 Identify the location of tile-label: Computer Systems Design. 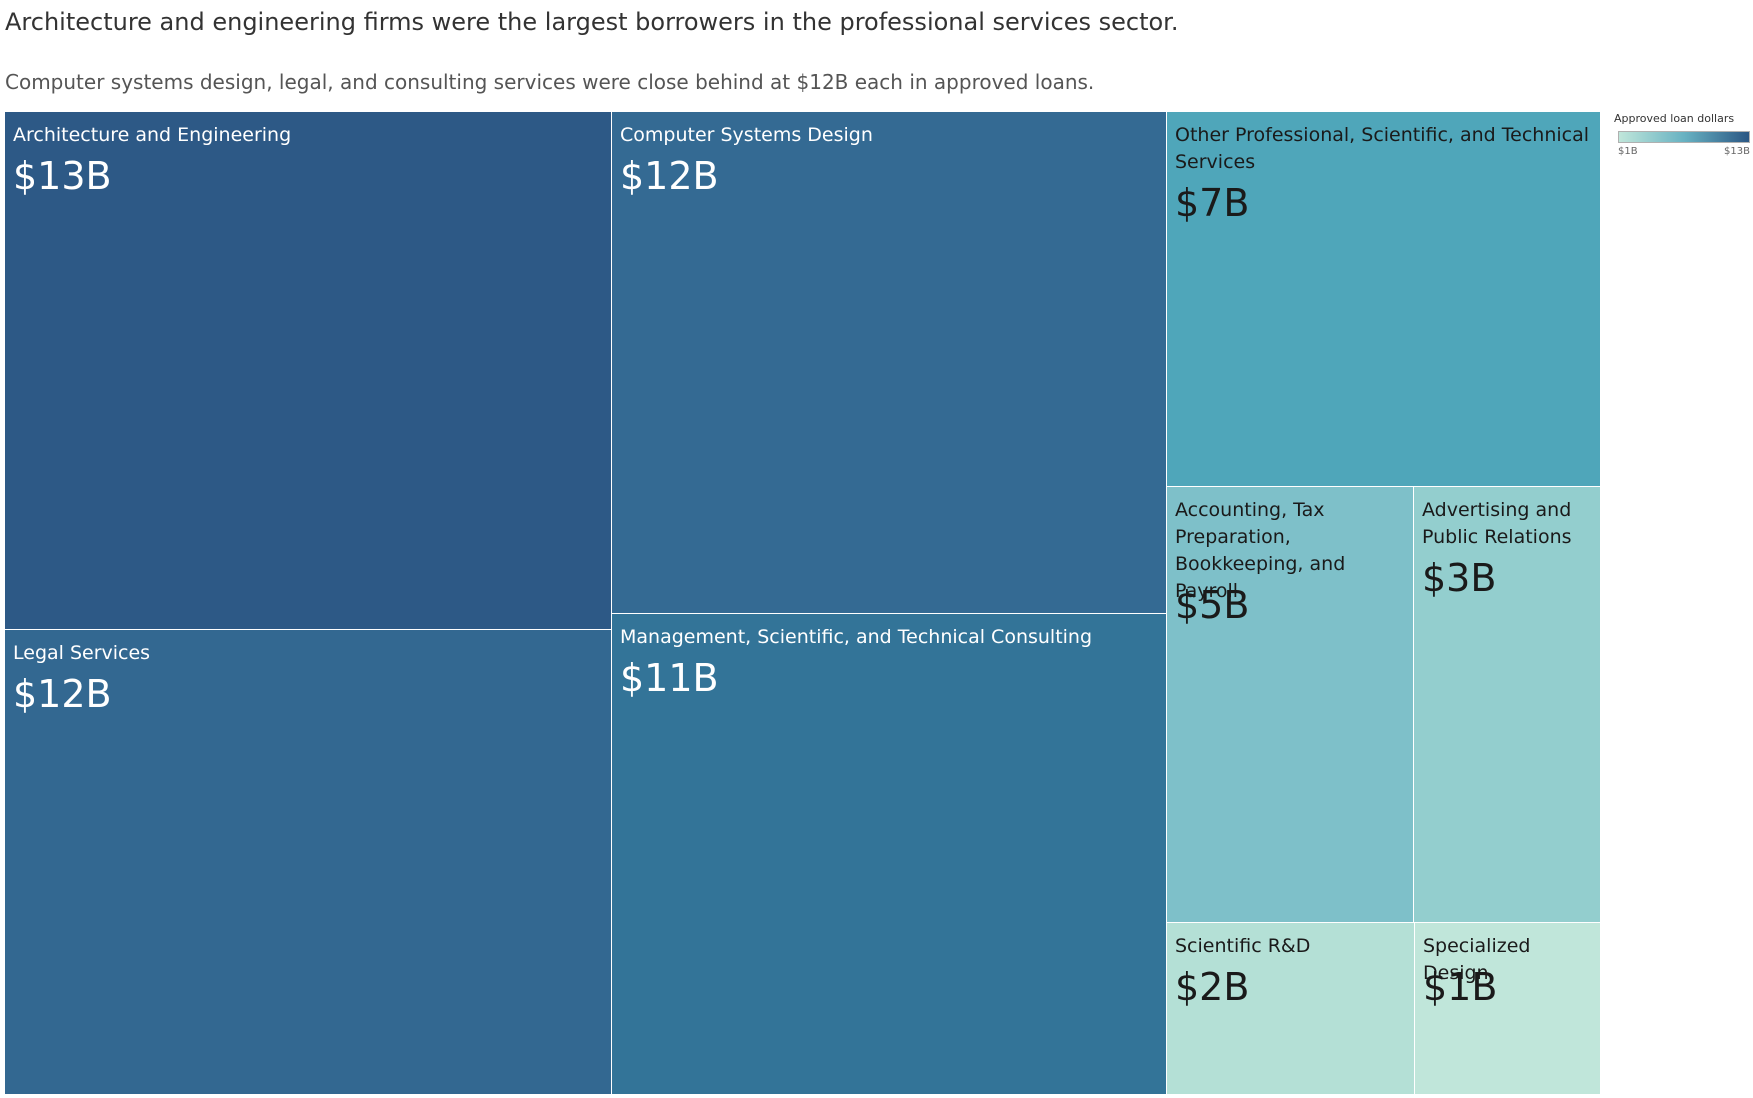
(746, 135).